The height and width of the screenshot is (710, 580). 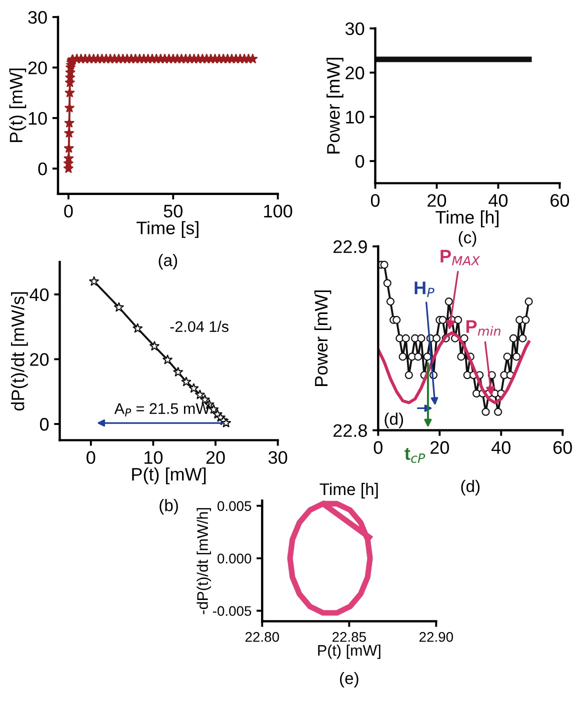 What do you see at coordinates (415, 455) in the screenshot?
I see `text: t$_{cP}$` at bounding box center [415, 455].